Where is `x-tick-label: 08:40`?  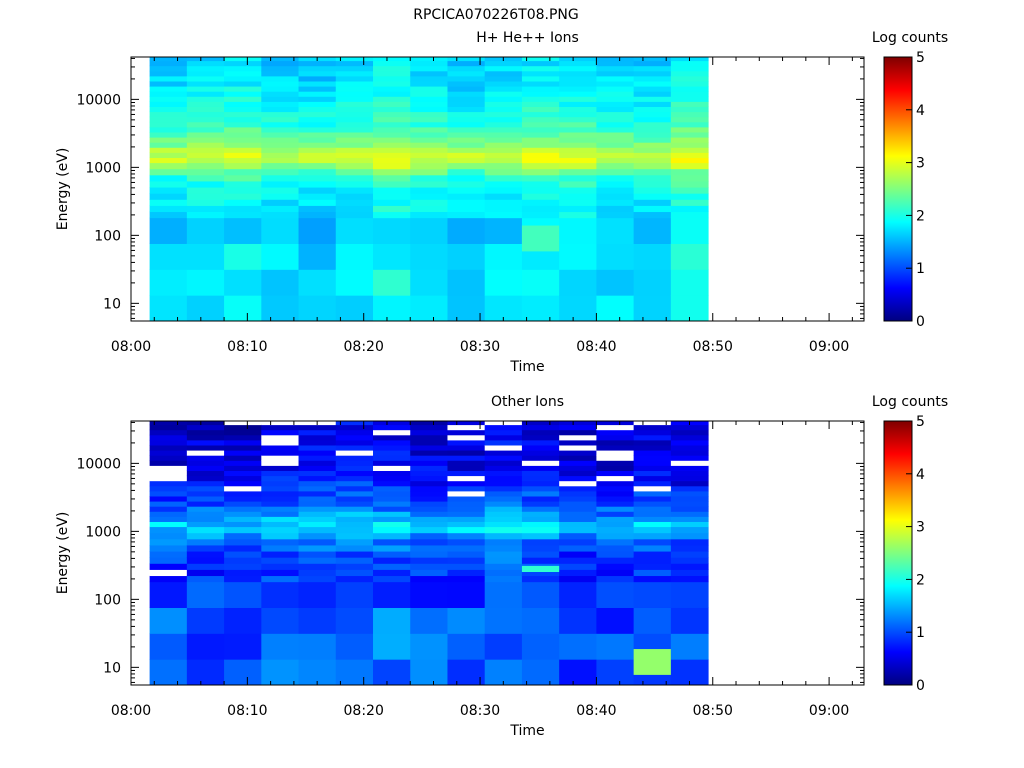
x-tick-label: 08:40 is located at coordinates (596, 711).